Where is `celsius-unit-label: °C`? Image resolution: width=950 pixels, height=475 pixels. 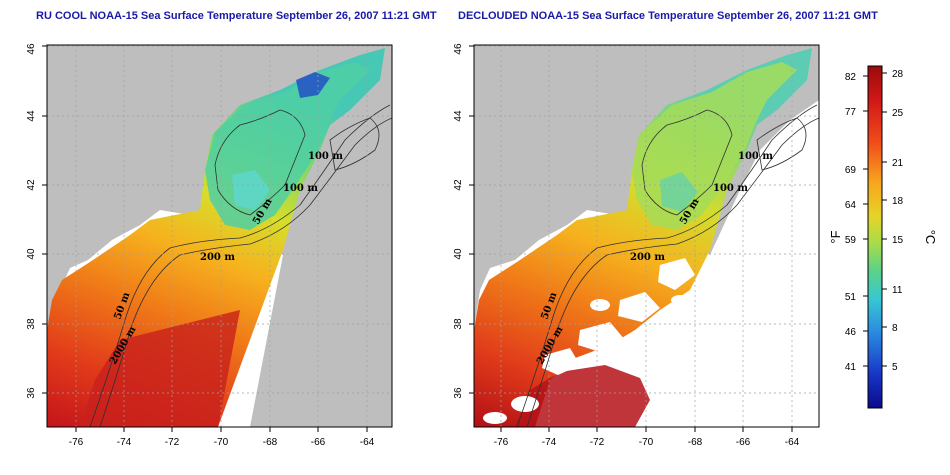
celsius-unit-label: °C is located at coordinates (930, 237).